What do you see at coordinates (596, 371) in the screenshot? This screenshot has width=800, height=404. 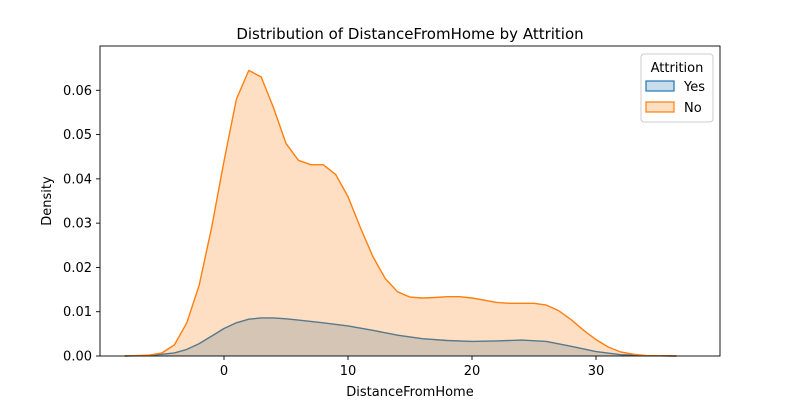 I see `x-tick-label: 30` at bounding box center [596, 371].